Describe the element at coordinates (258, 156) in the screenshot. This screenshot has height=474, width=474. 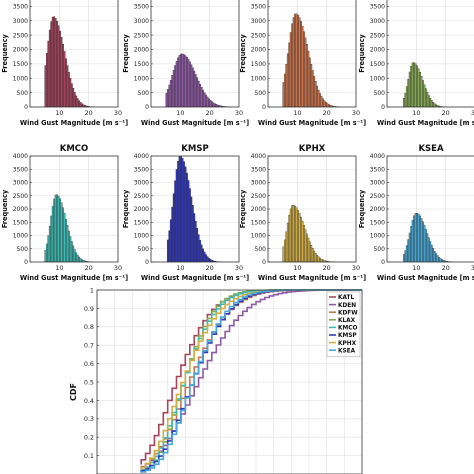
I see `y-tick-label: 4000` at that location.